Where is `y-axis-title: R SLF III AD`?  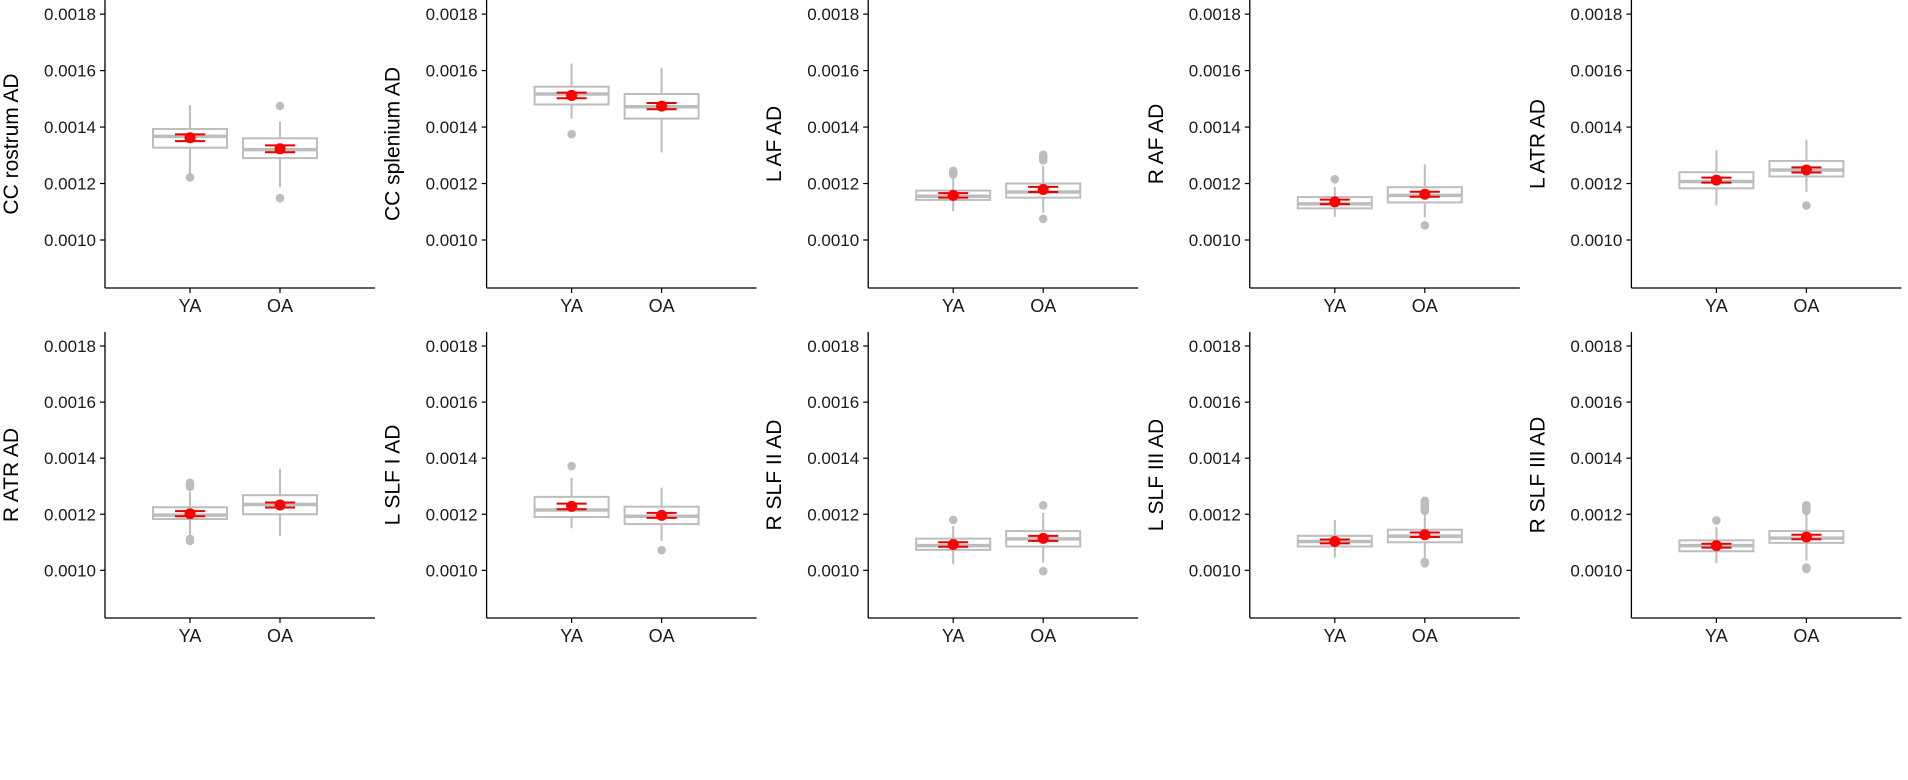 y-axis-title: R SLF III AD is located at coordinates (1537, 475).